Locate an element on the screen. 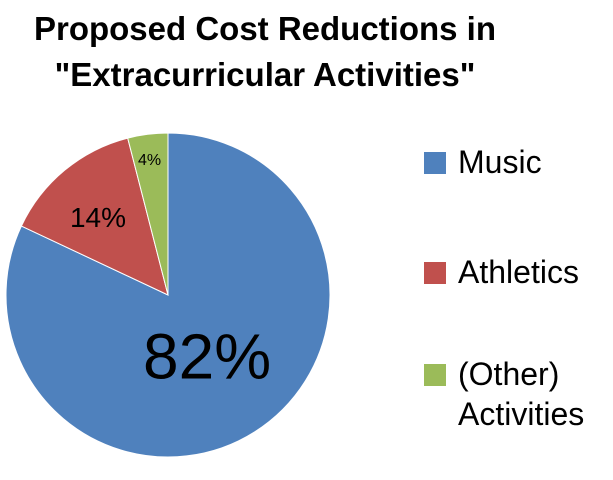 The width and height of the screenshot is (613, 480). chart-title-line-2: "Extracurricular Activities" is located at coordinates (265, 74).